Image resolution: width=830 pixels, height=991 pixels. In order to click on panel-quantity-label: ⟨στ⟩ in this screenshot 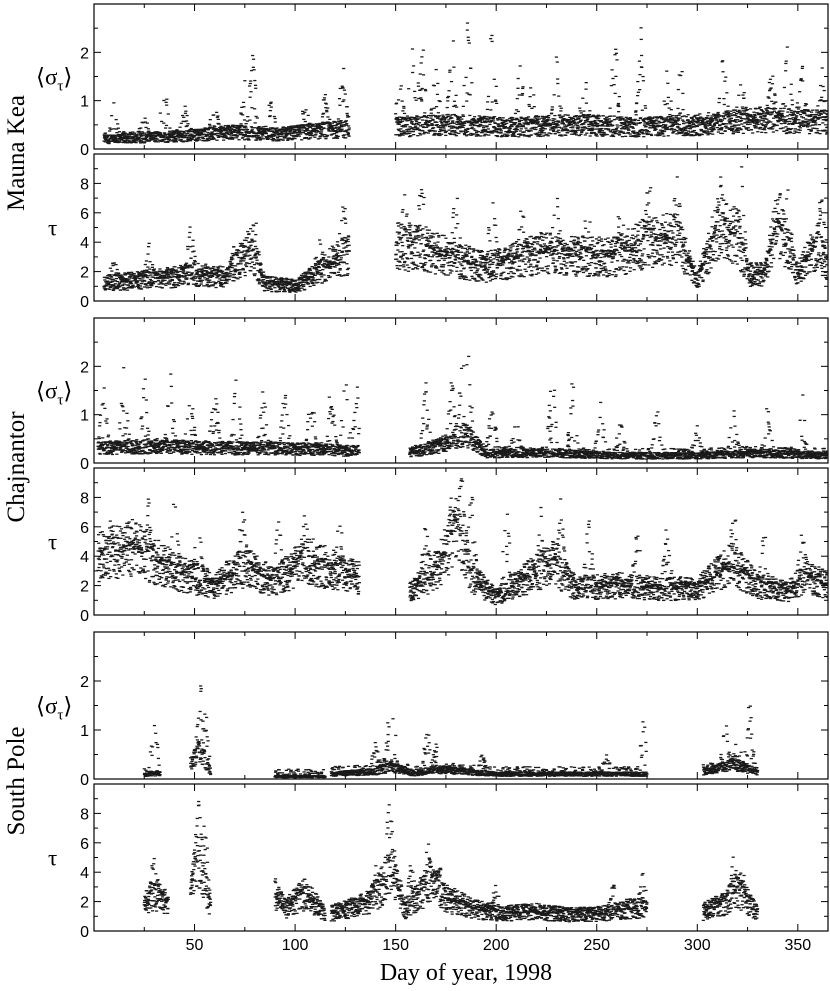, I will do `click(54, 80)`.